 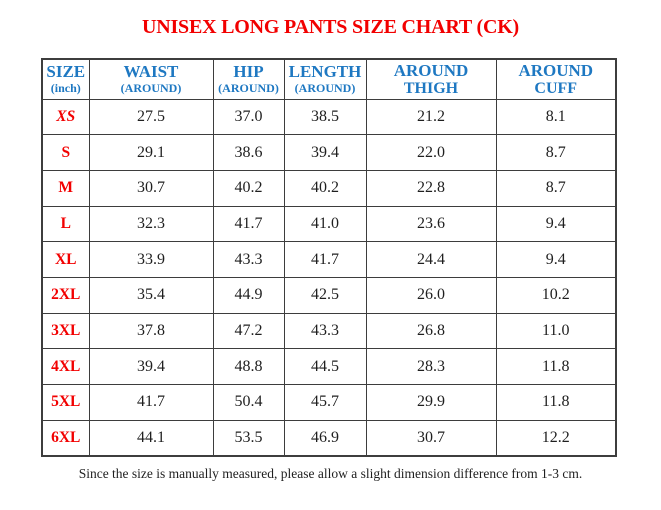 I want to click on measurement-cell: 37.0, so click(x=248, y=117).